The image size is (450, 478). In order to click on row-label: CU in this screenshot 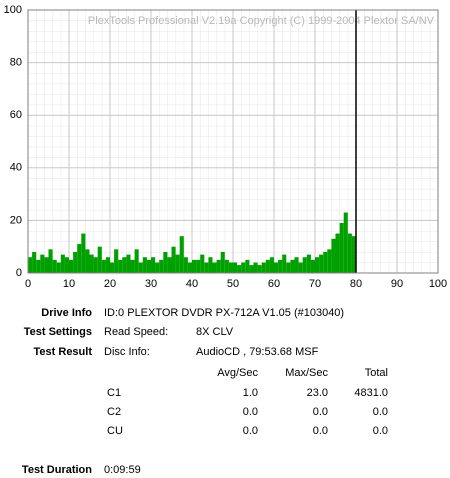, I will do `click(115, 431)`.